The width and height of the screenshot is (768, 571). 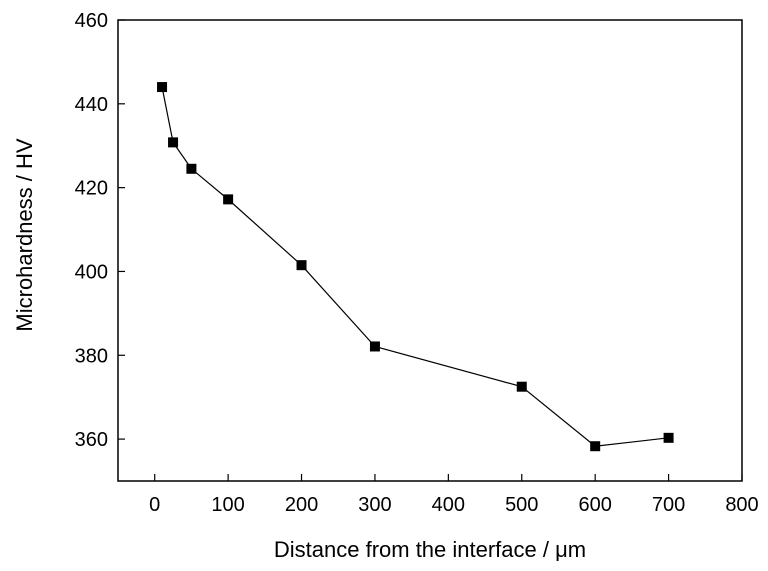 What do you see at coordinates (24, 235) in the screenshot?
I see `y-axis-label: Microhardness / HV` at bounding box center [24, 235].